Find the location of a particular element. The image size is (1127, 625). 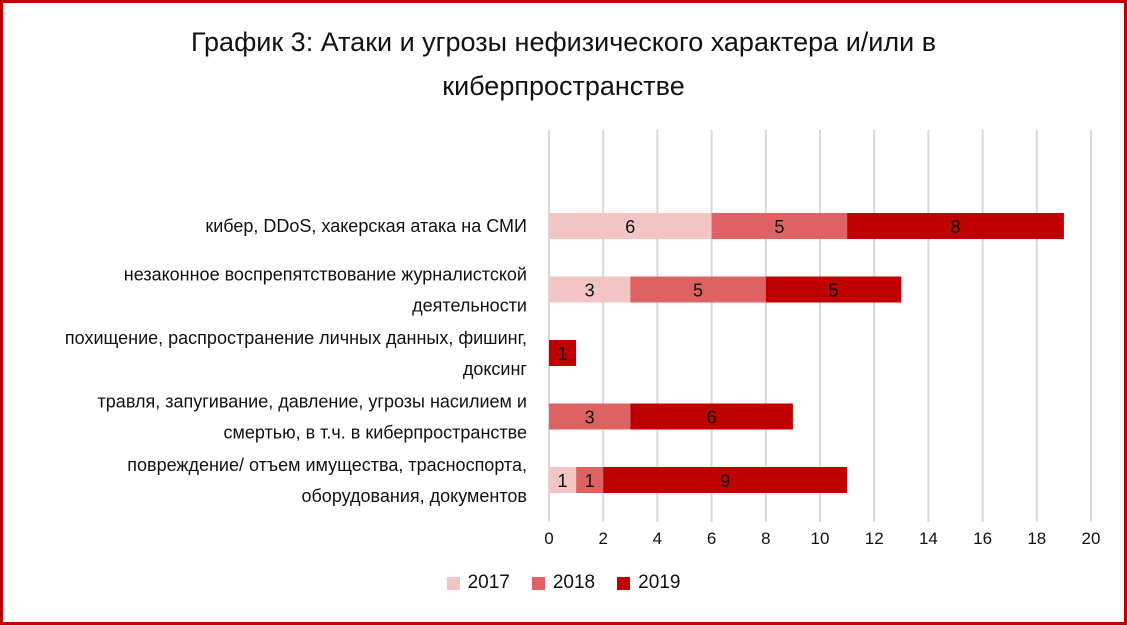

x-tick-label: 4 is located at coordinates (657, 538).